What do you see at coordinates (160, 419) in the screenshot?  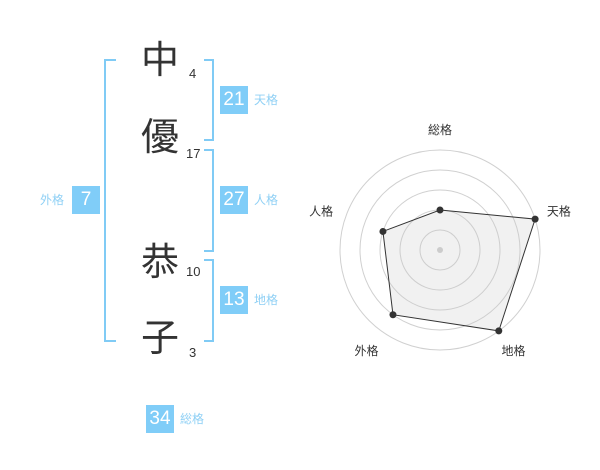 I see `soukaku-value: 34` at bounding box center [160, 419].